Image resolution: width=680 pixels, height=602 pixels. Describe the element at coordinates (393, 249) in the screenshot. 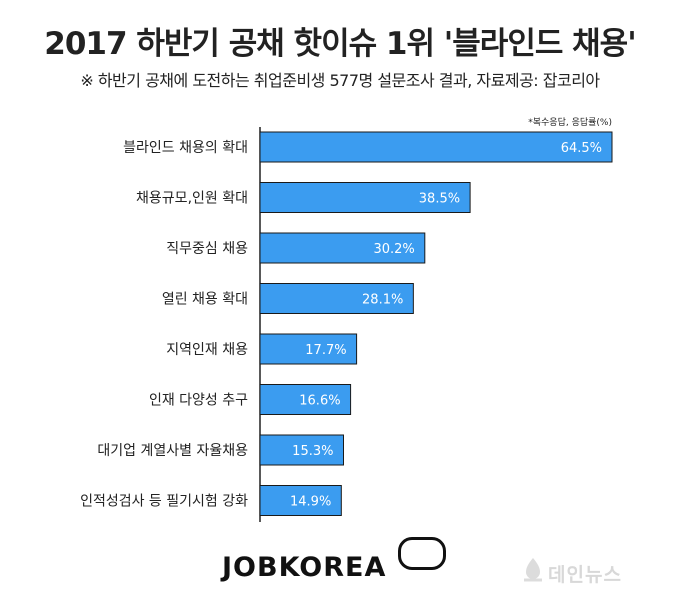

I see `value-label: 30.2%` at that location.